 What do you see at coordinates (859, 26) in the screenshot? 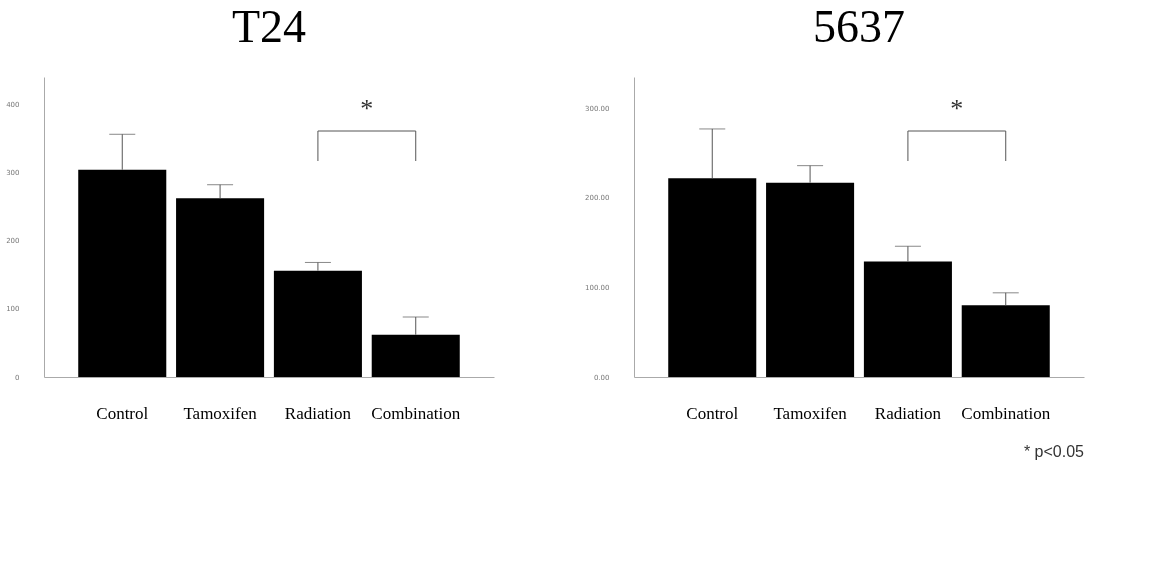
I see `chart-title: 5637` at bounding box center [859, 26].